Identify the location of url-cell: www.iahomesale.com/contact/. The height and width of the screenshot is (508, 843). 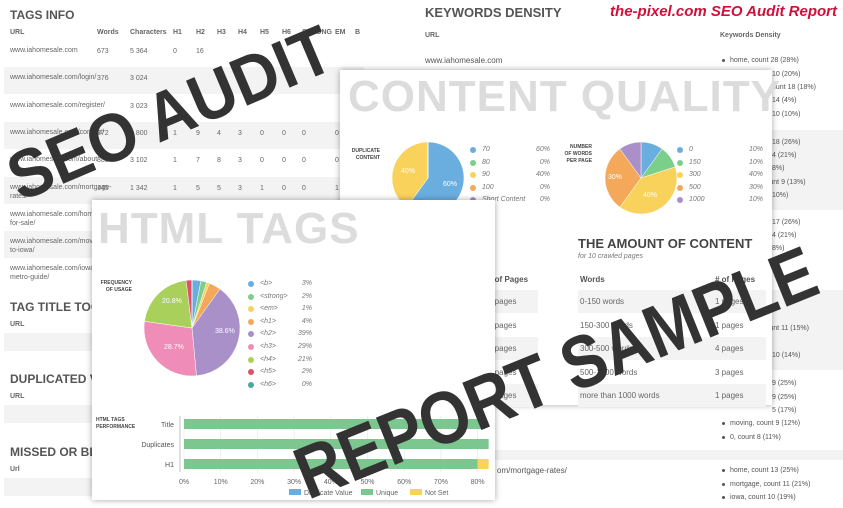
(57, 132).